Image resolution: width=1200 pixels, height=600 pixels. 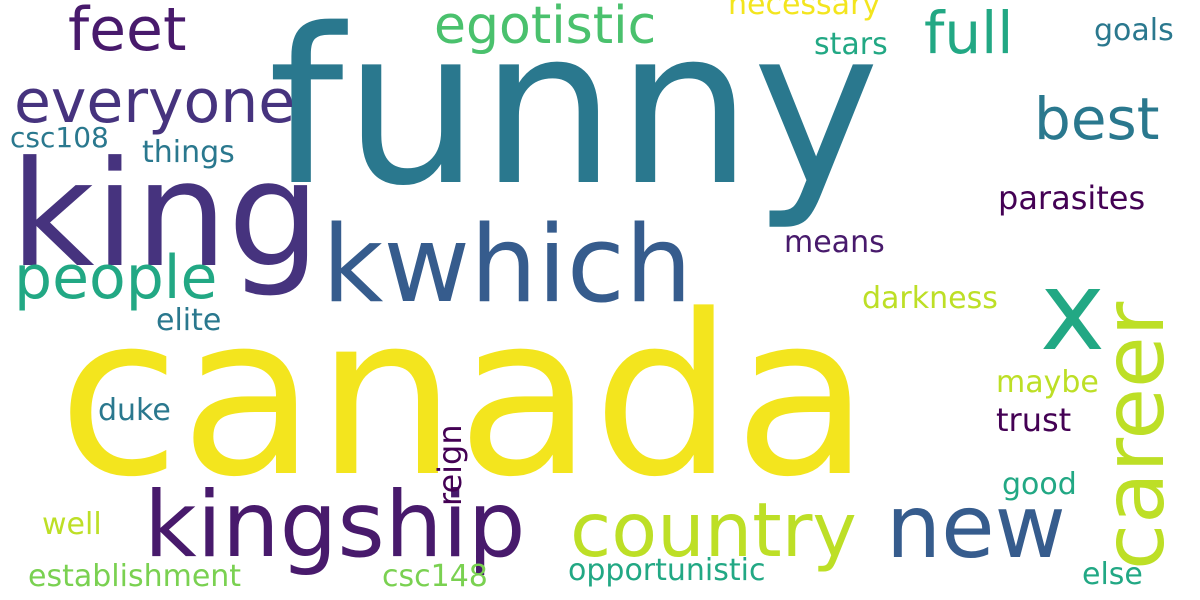 I want to click on word-elite: elite, so click(x=189, y=320).